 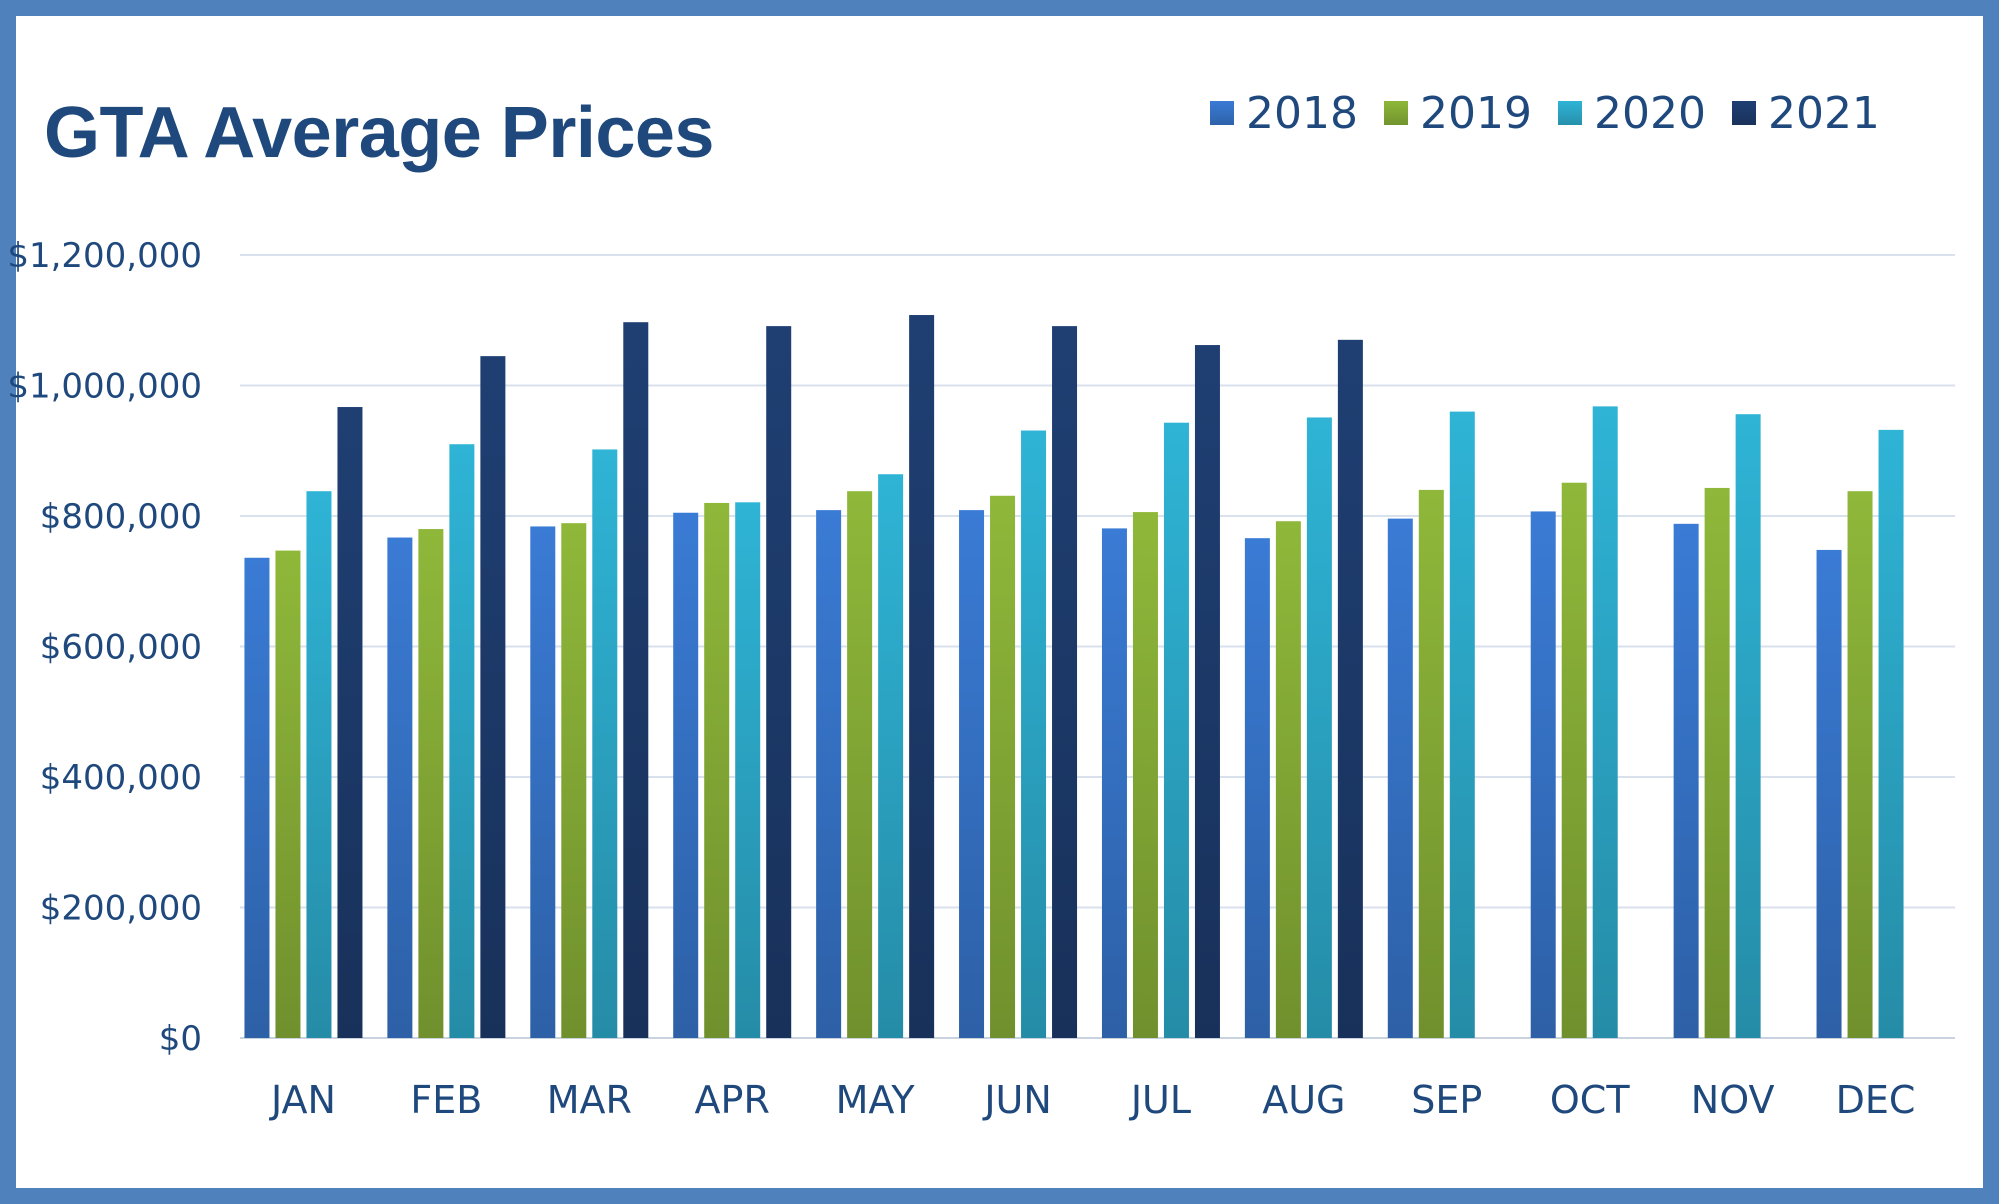 I want to click on bar-2020-feb, so click(x=462, y=741).